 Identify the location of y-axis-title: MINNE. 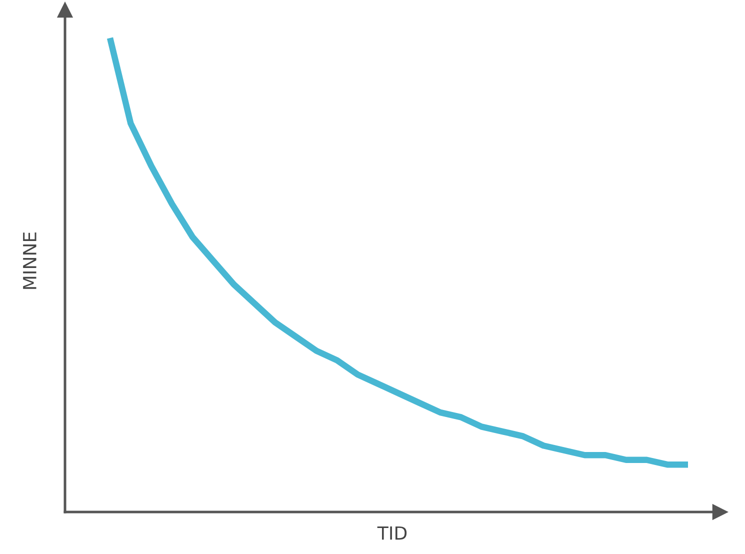
(29, 260).